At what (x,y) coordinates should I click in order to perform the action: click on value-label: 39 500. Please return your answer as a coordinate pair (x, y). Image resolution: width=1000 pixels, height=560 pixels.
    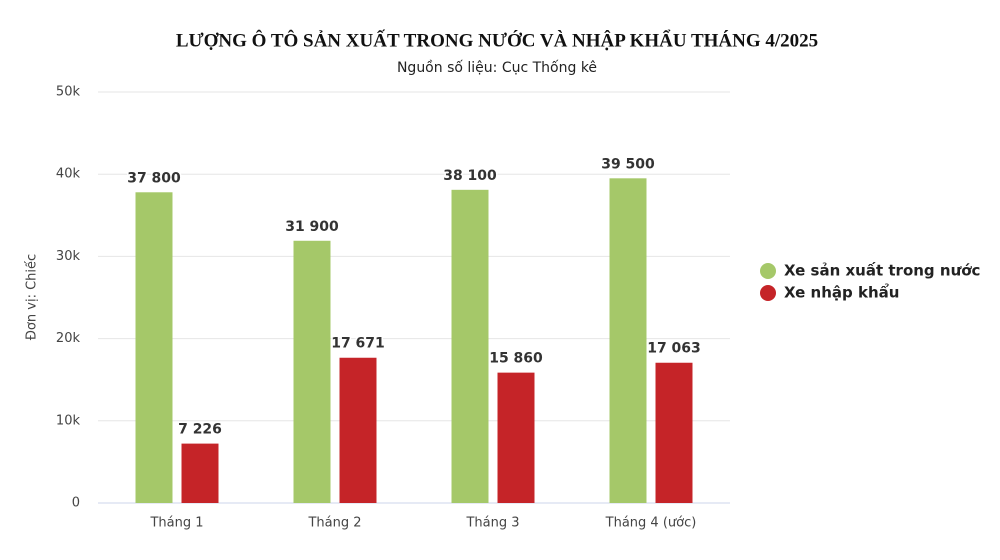
    Looking at the image, I should click on (628, 164).